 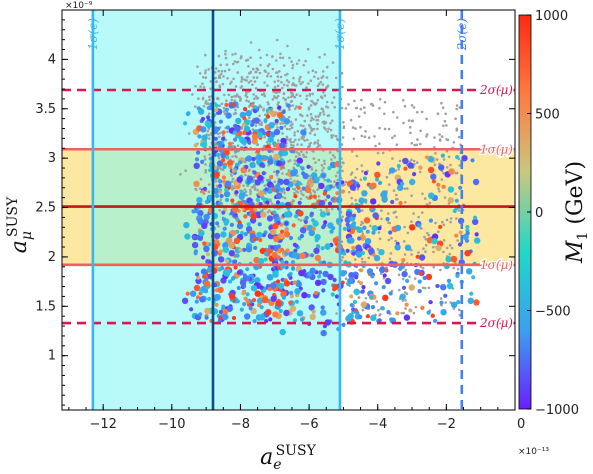 What do you see at coordinates (79, 6) in the screenshot?
I see `y-multiplier: ×10⁻⁹` at bounding box center [79, 6].